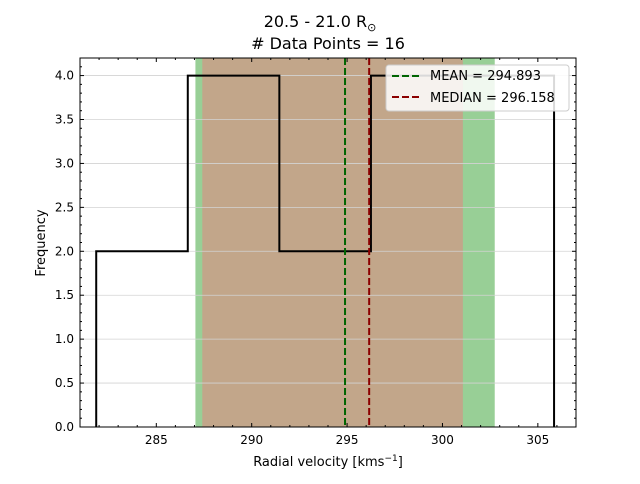 The height and width of the screenshot is (484, 640). What do you see at coordinates (328, 43) in the screenshot?
I see `chart-title-line2: # Data Points = 16` at bounding box center [328, 43].